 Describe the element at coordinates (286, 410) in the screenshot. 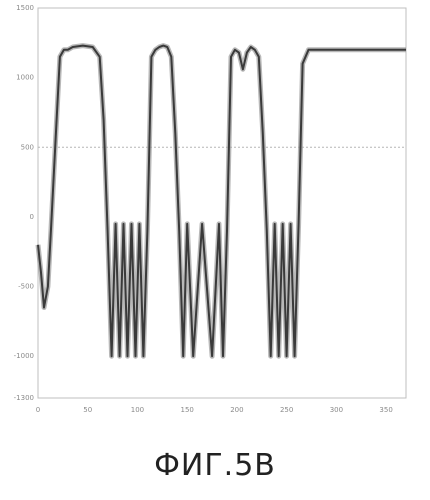

I see `x-tick-label: 250` at that location.